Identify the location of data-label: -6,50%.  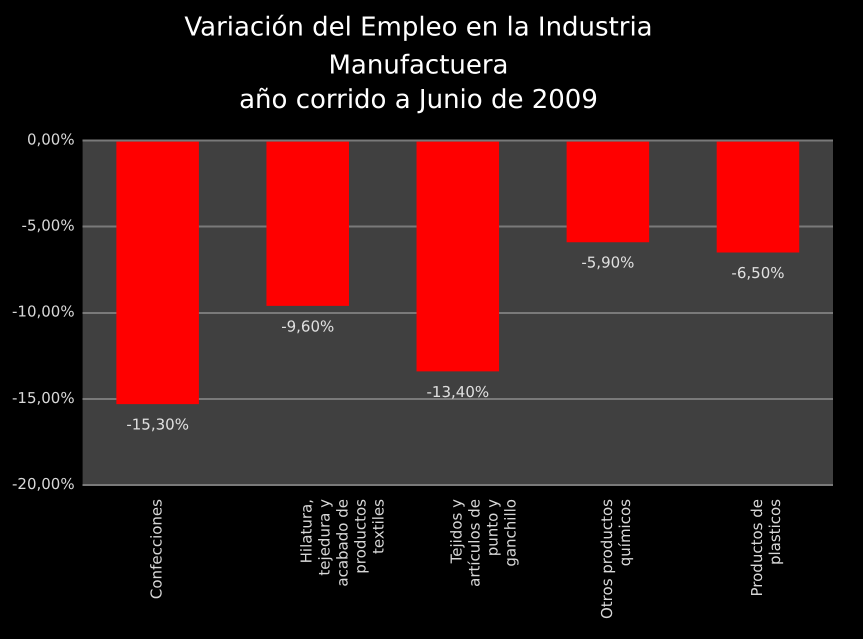
(757, 273).